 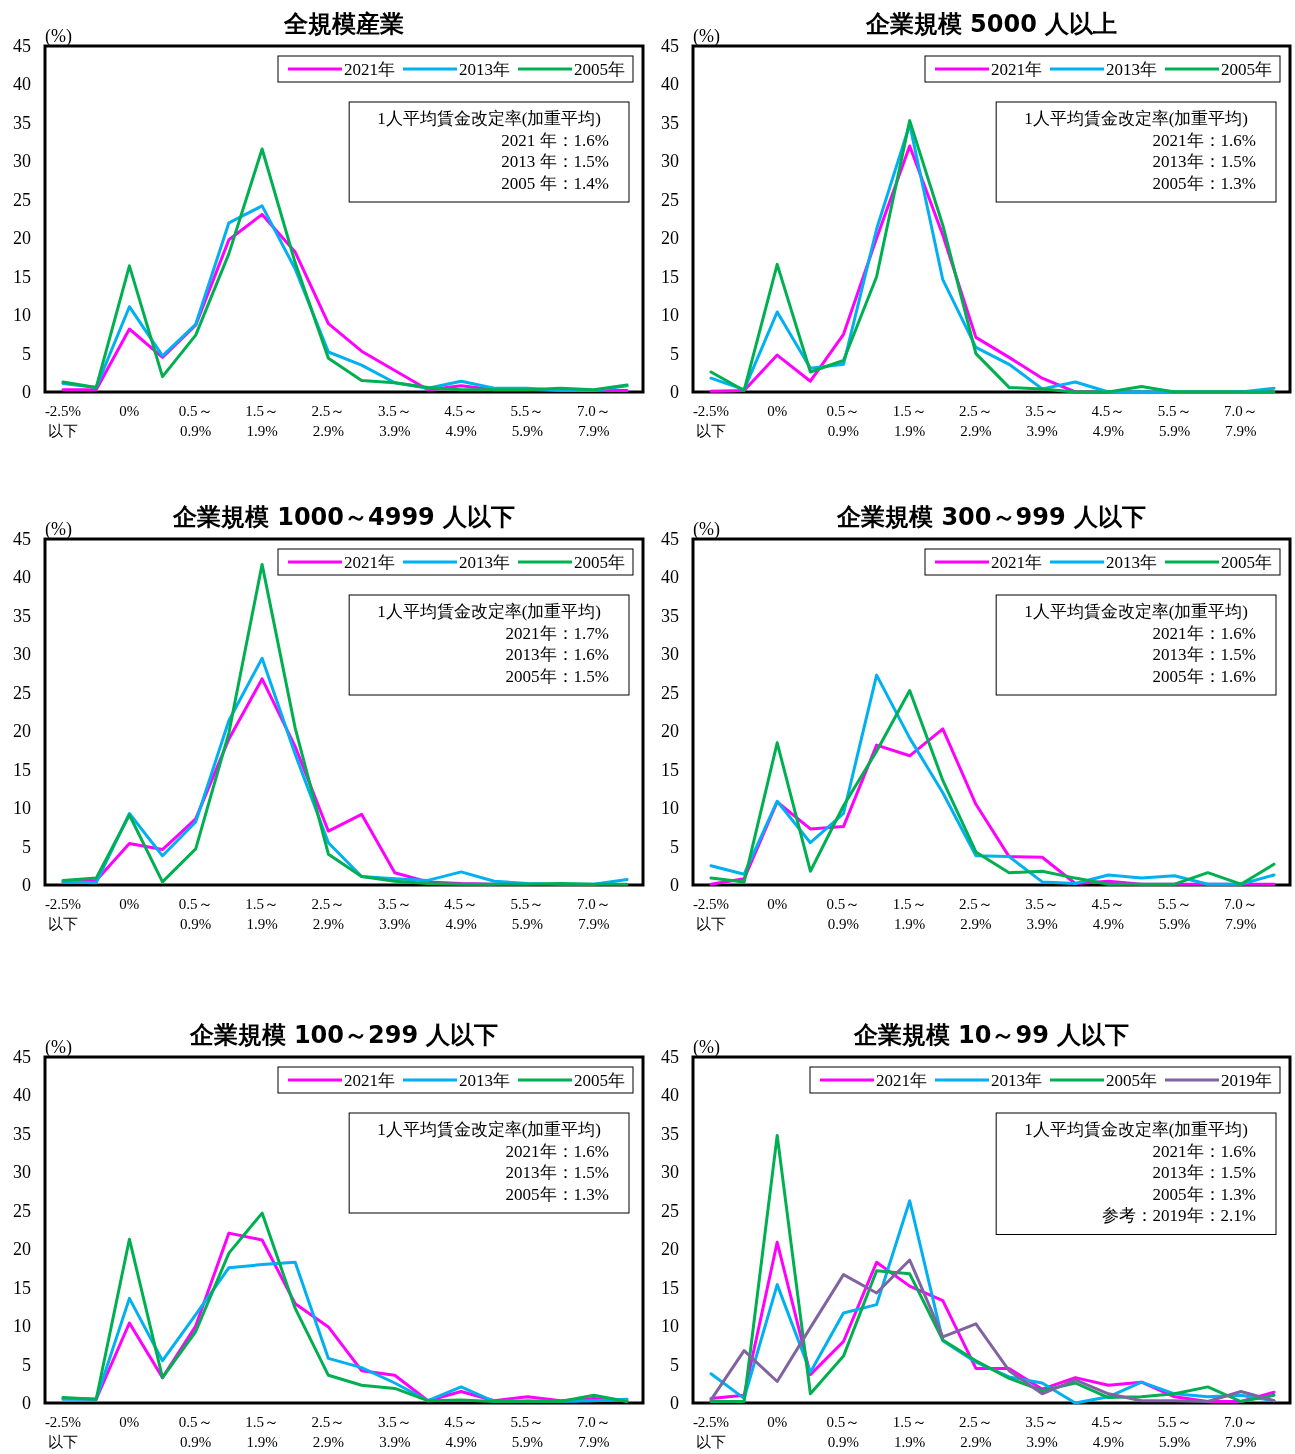 What do you see at coordinates (557, 654) in the screenshot?
I see `annotation: 2013年：1.6%` at bounding box center [557, 654].